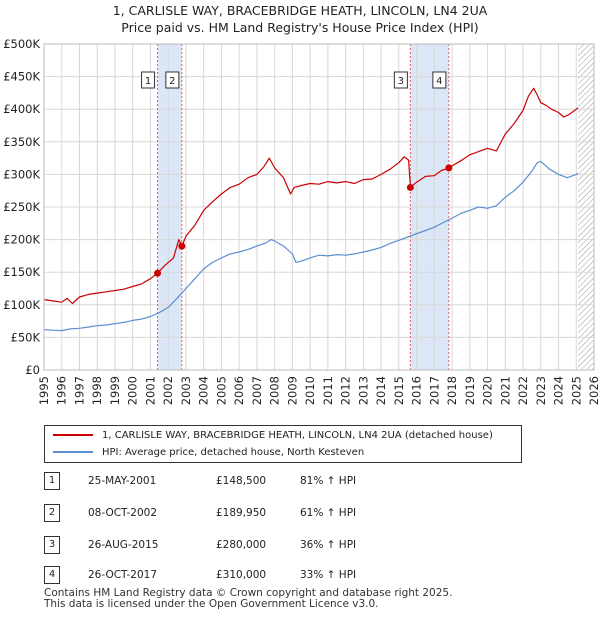 This screenshot has height=620, width=600. I want to click on y-tick-label: £500K, so click(21, 44).